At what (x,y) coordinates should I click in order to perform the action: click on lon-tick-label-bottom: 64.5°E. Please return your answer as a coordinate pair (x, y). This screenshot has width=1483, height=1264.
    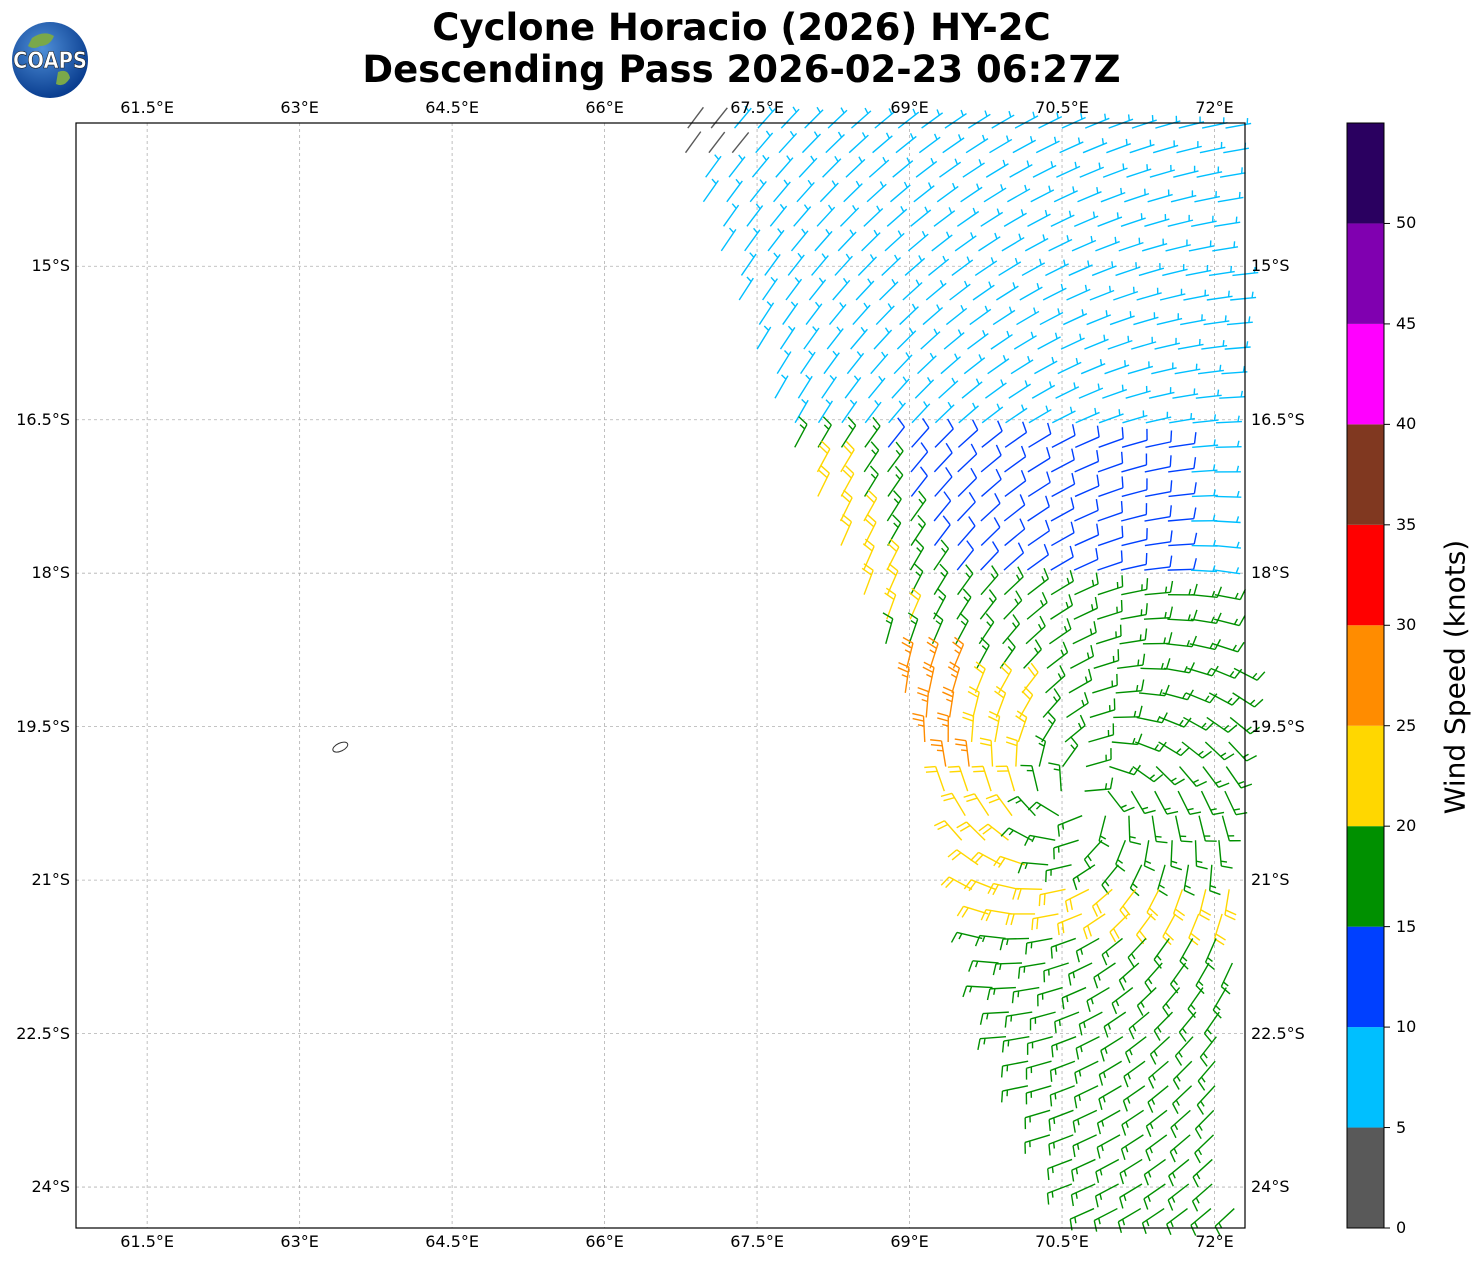
    Looking at the image, I should click on (452, 1241).